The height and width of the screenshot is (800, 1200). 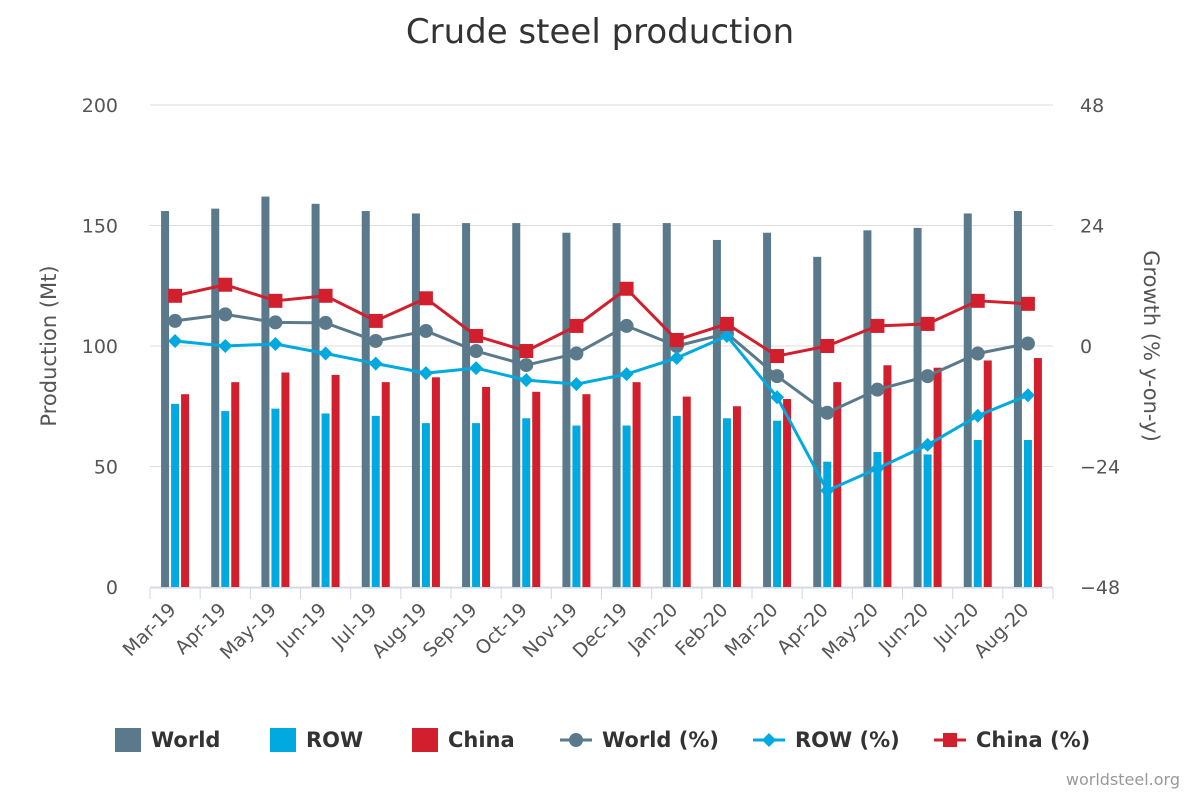 I want to click on legend-label-world: World, so click(x=186, y=740).